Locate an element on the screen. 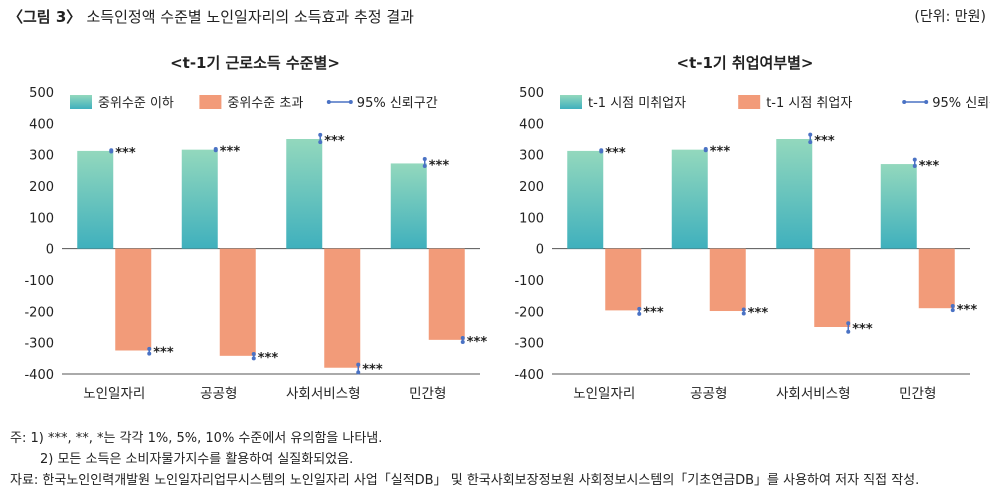 The image size is (1000, 495). legend-label: 95% 신뢰구간 is located at coordinates (397, 103).